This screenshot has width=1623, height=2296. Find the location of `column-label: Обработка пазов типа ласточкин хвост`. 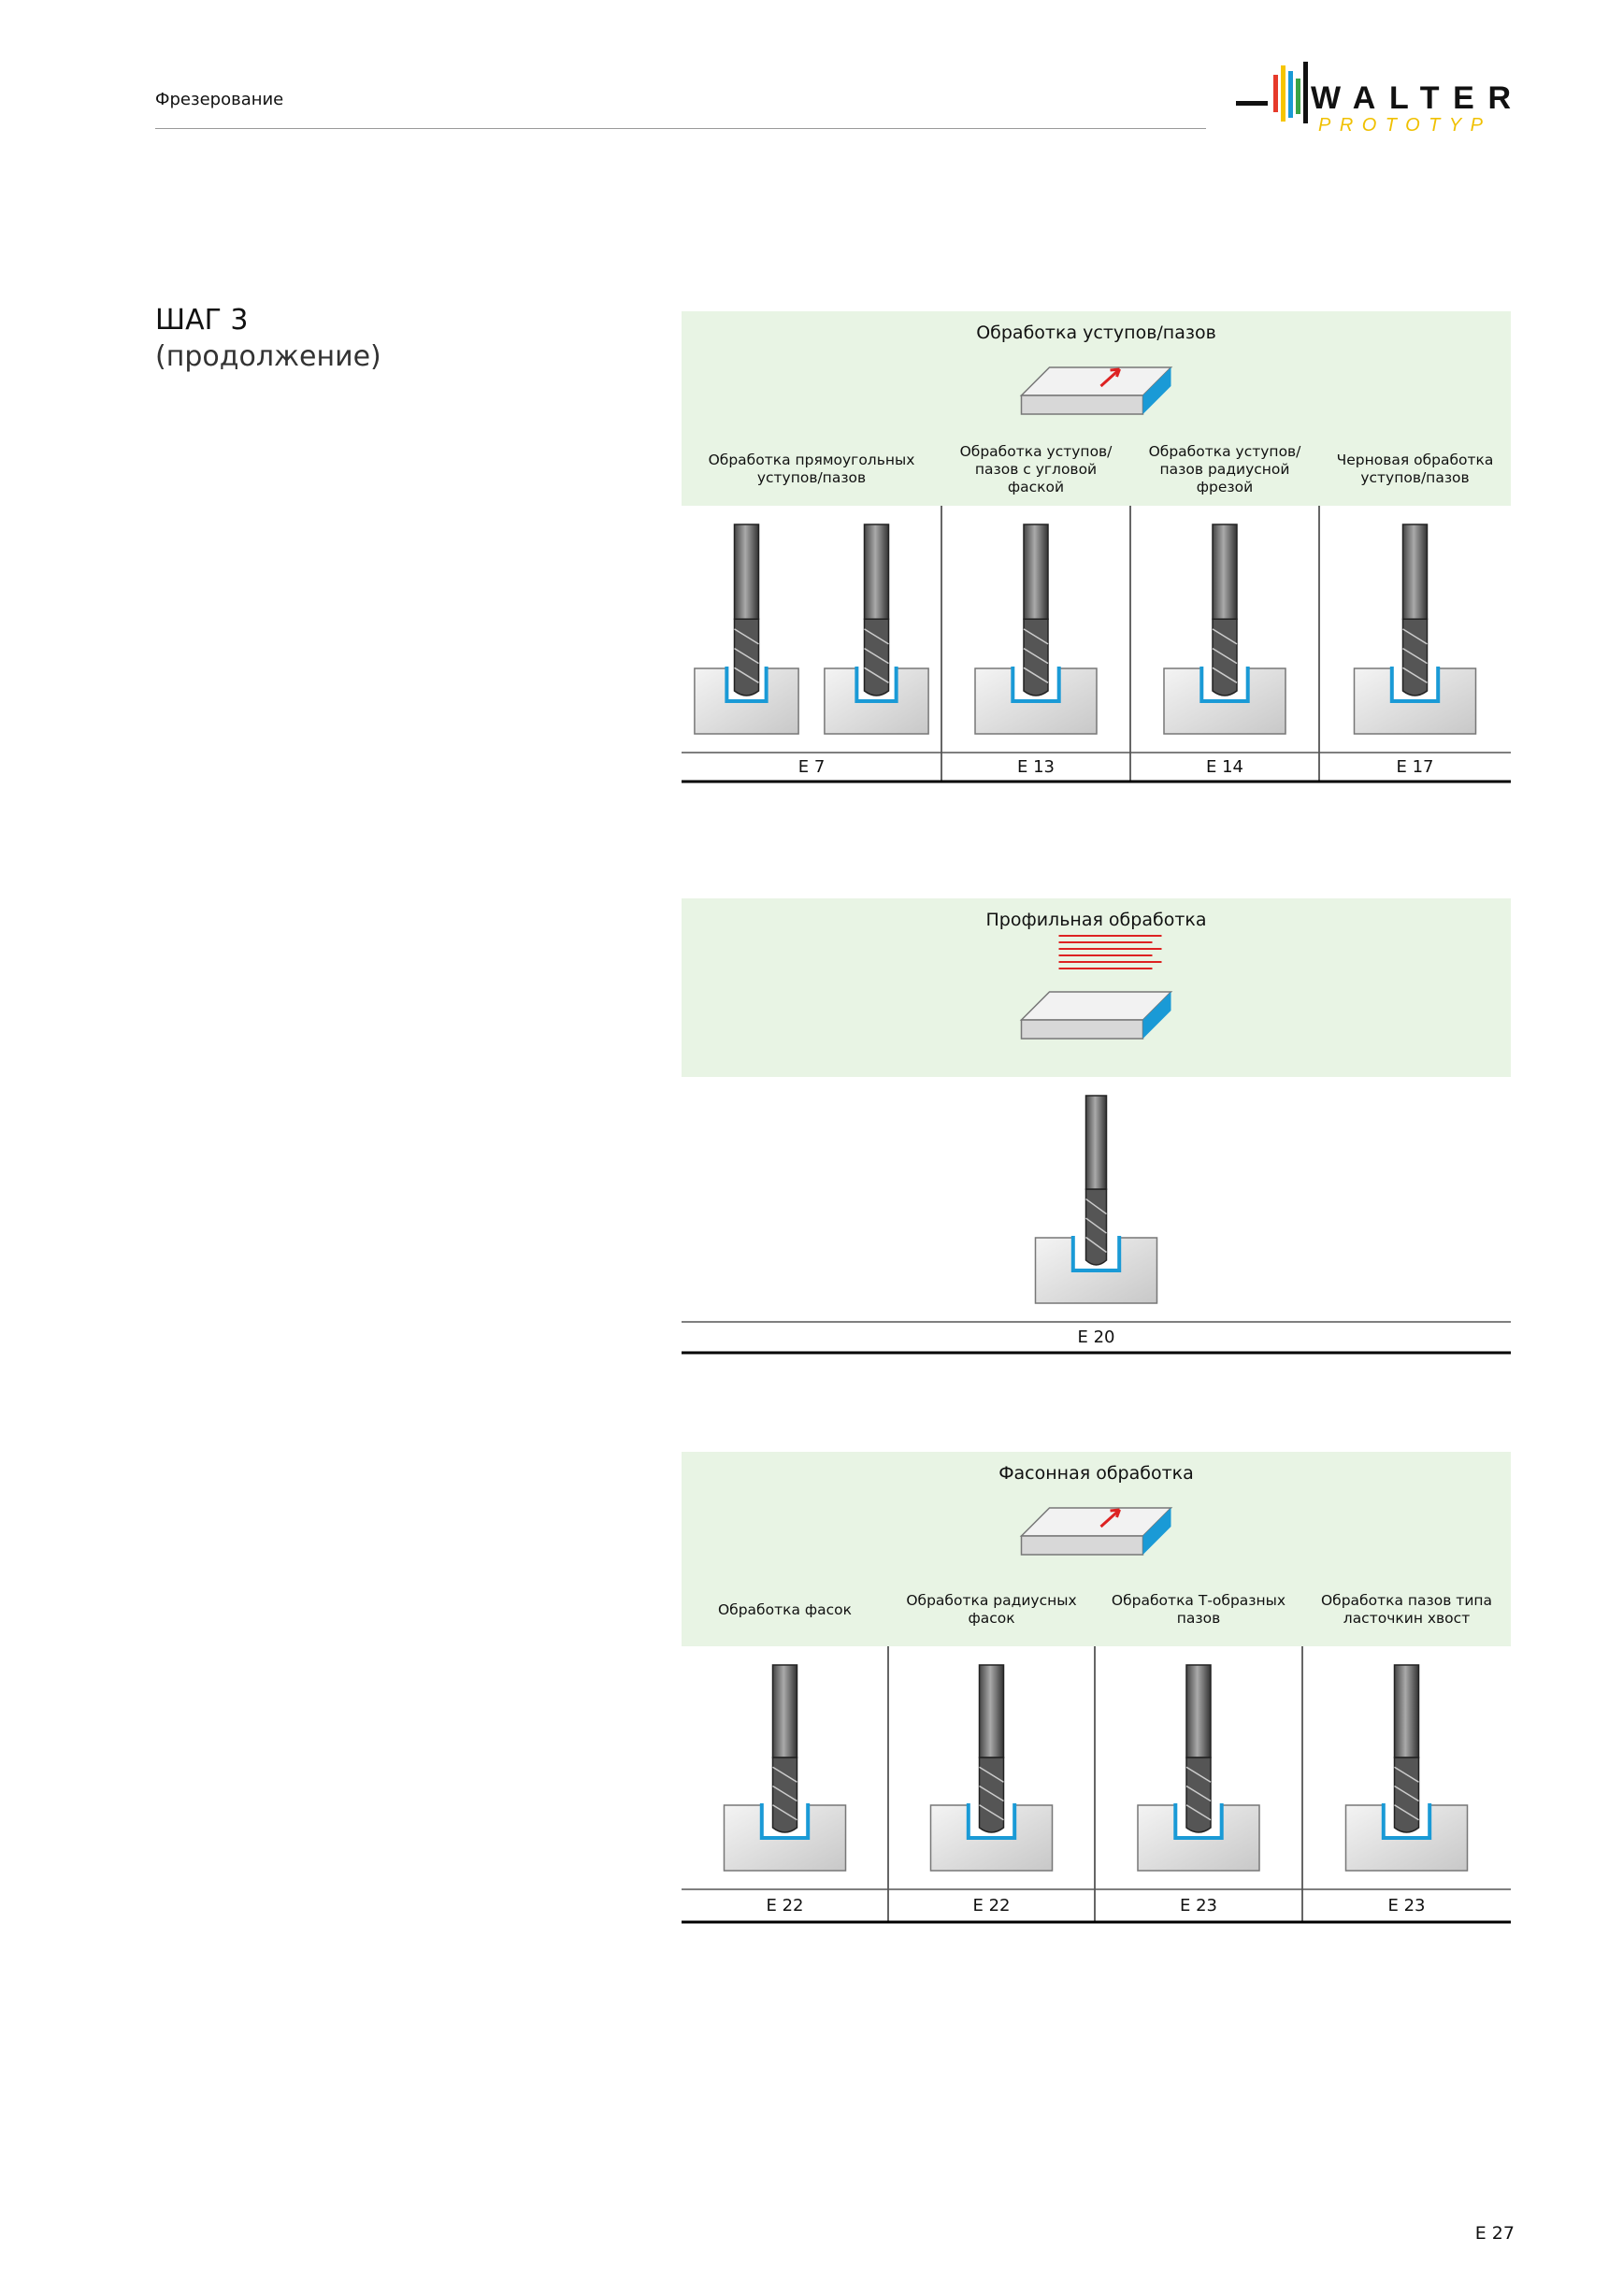

column-label: Обработка пазов типа ласточкин хвост is located at coordinates (1407, 1609).